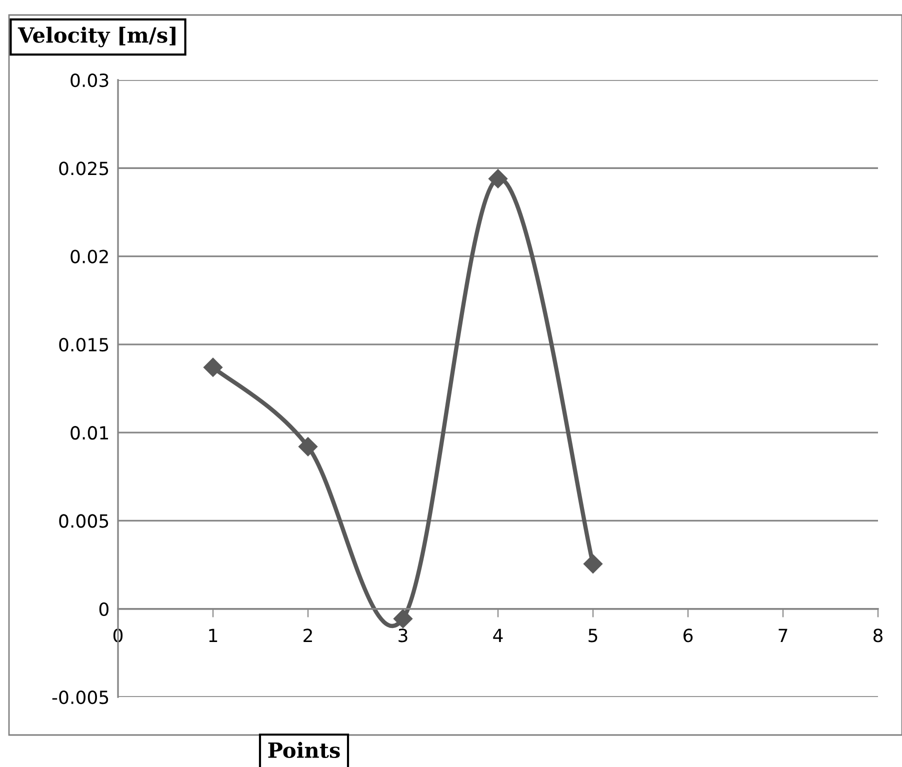 The width and height of the screenshot is (902, 767). Describe the element at coordinates (80, 697) in the screenshot. I see `y-tick-label: -0.005` at that location.